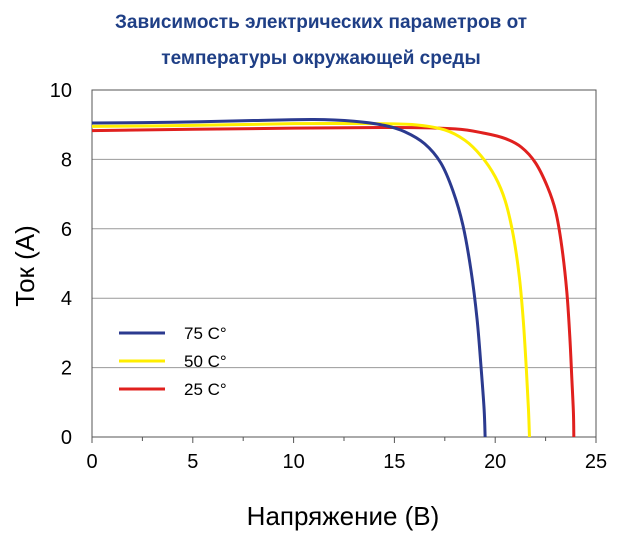 This screenshot has width=642, height=542. Describe the element at coordinates (205, 333) in the screenshot. I see `legend-label: 75 C°` at that location.